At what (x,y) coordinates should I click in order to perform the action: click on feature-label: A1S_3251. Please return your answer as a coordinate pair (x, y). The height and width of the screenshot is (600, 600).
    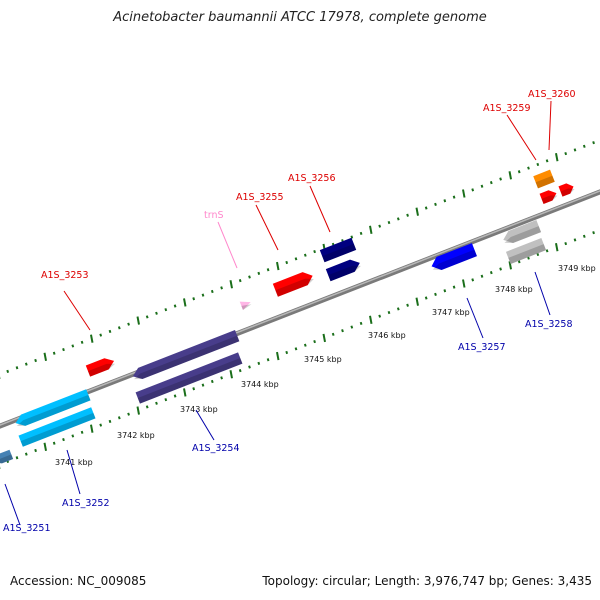
    Looking at the image, I should click on (27, 528).